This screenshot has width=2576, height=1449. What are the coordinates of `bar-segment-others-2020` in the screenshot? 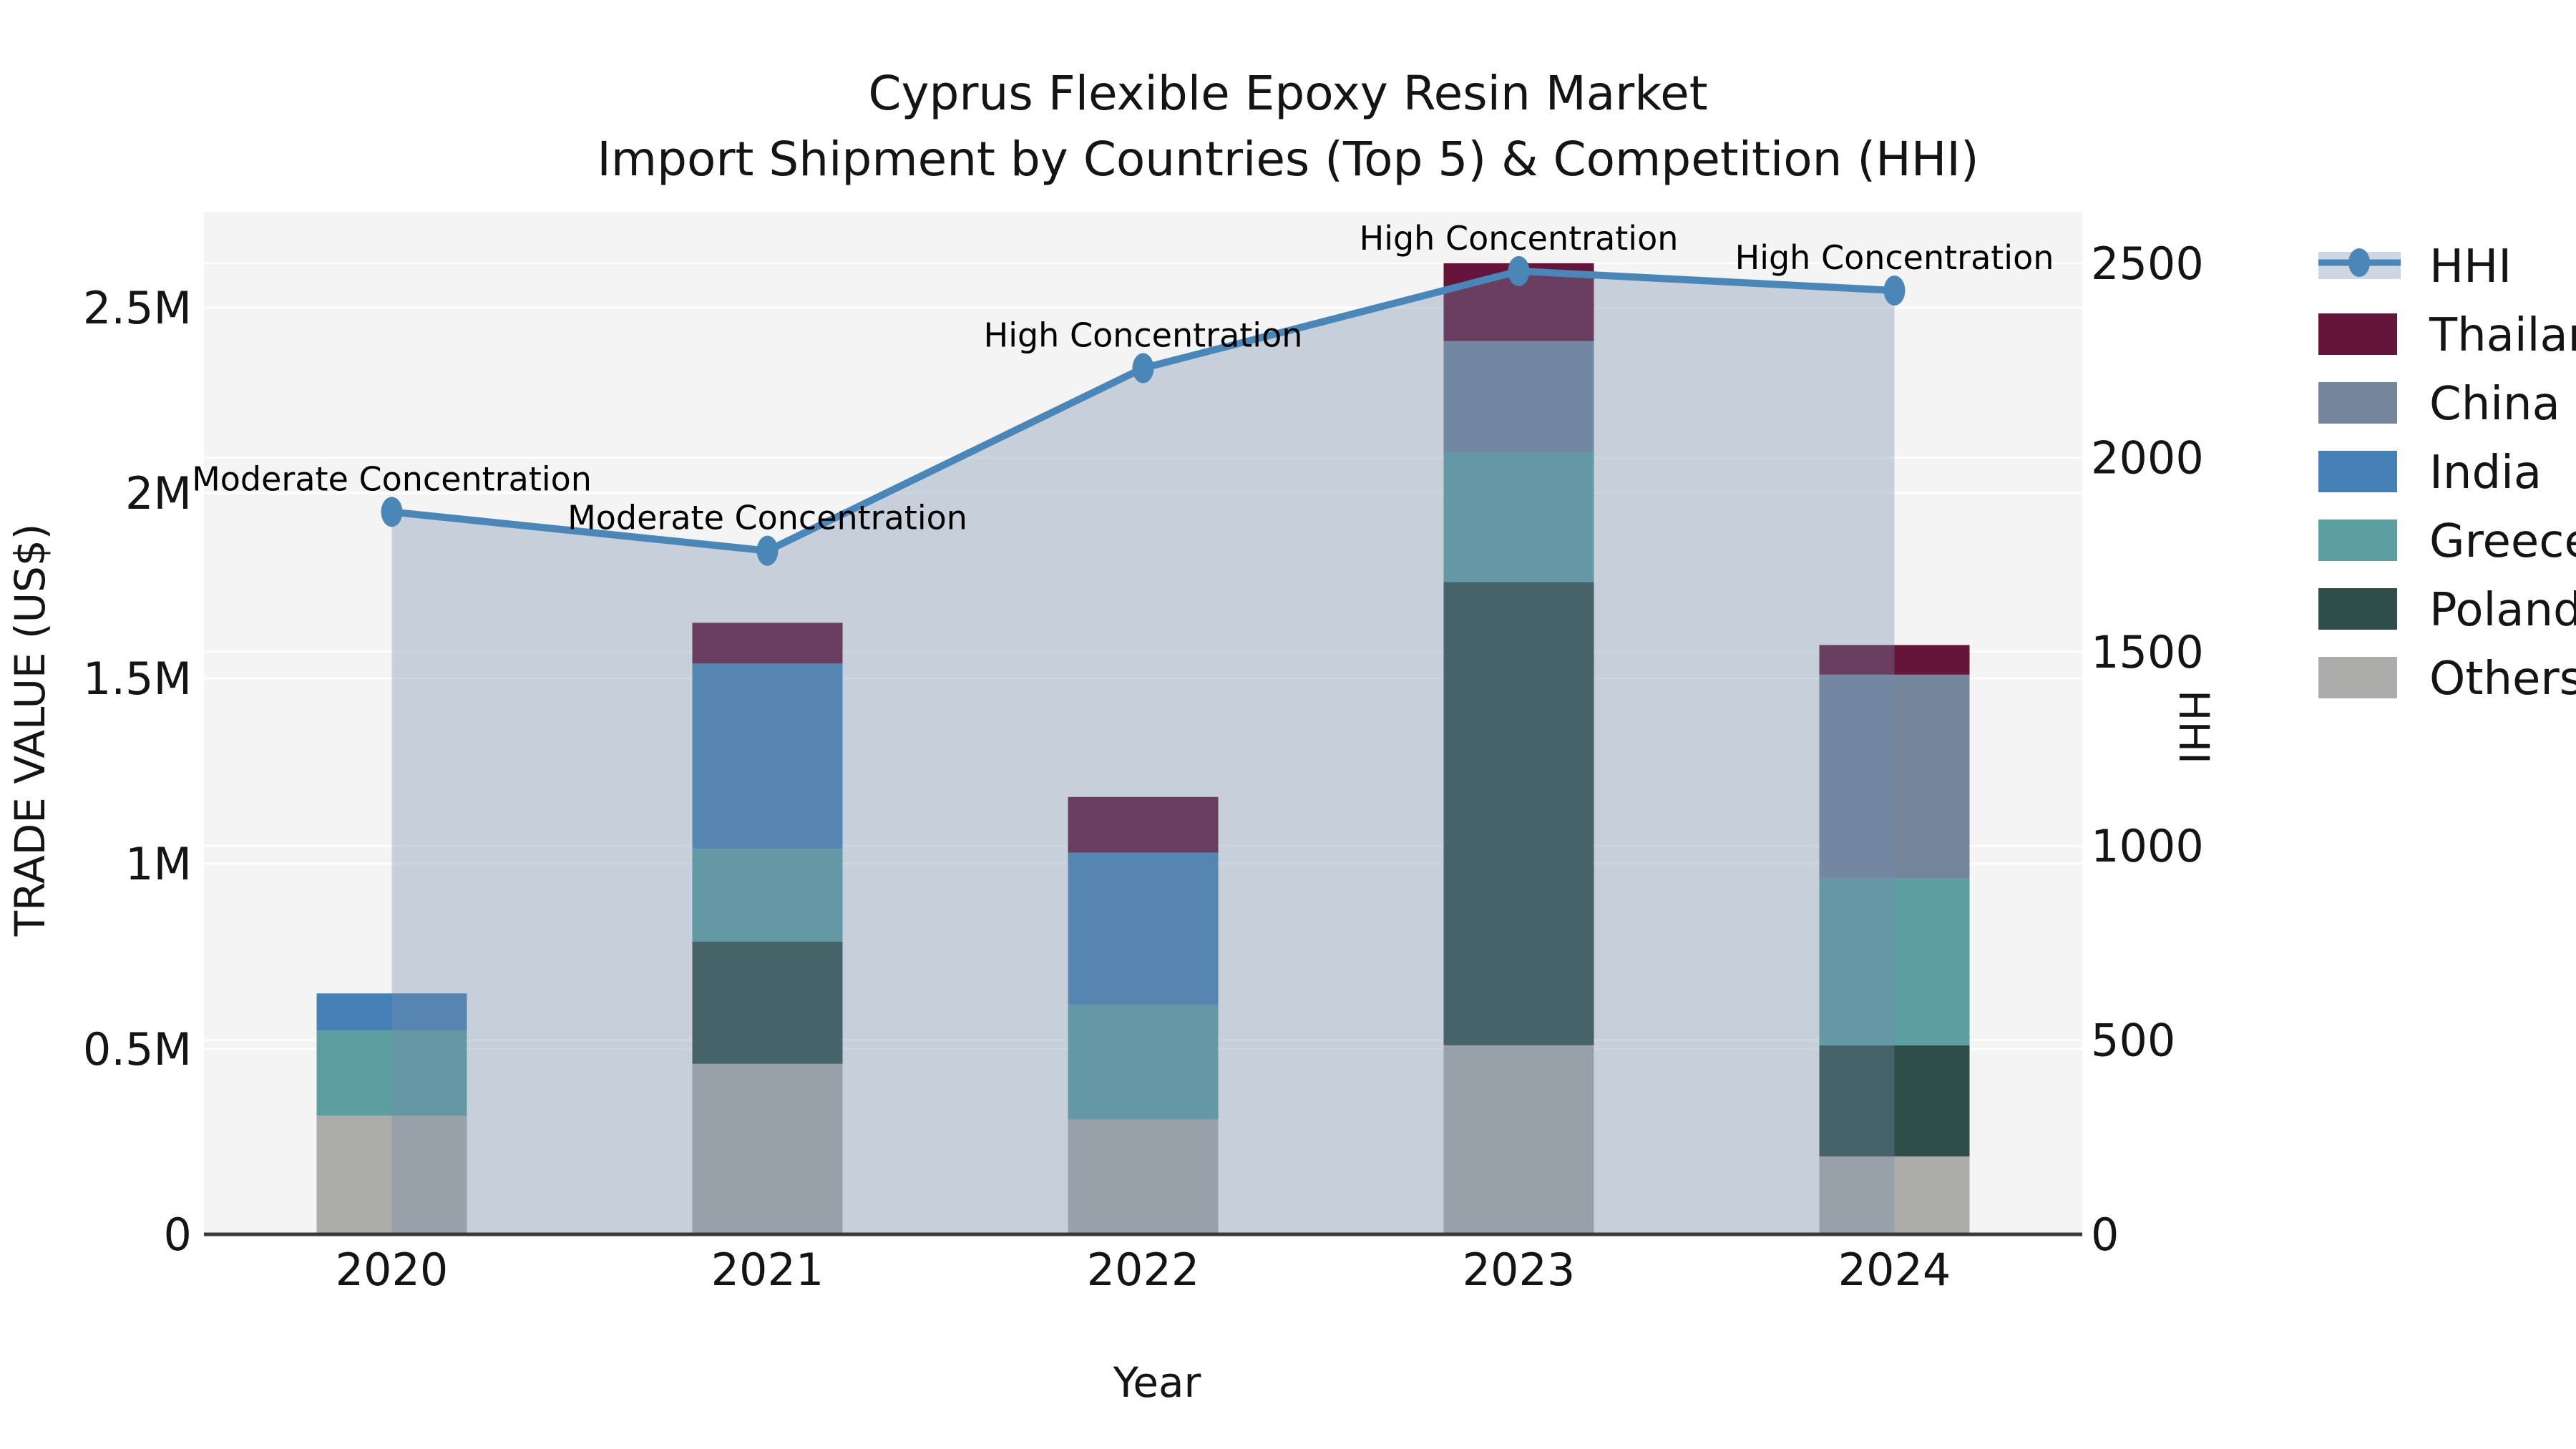 It's located at (391, 1175).